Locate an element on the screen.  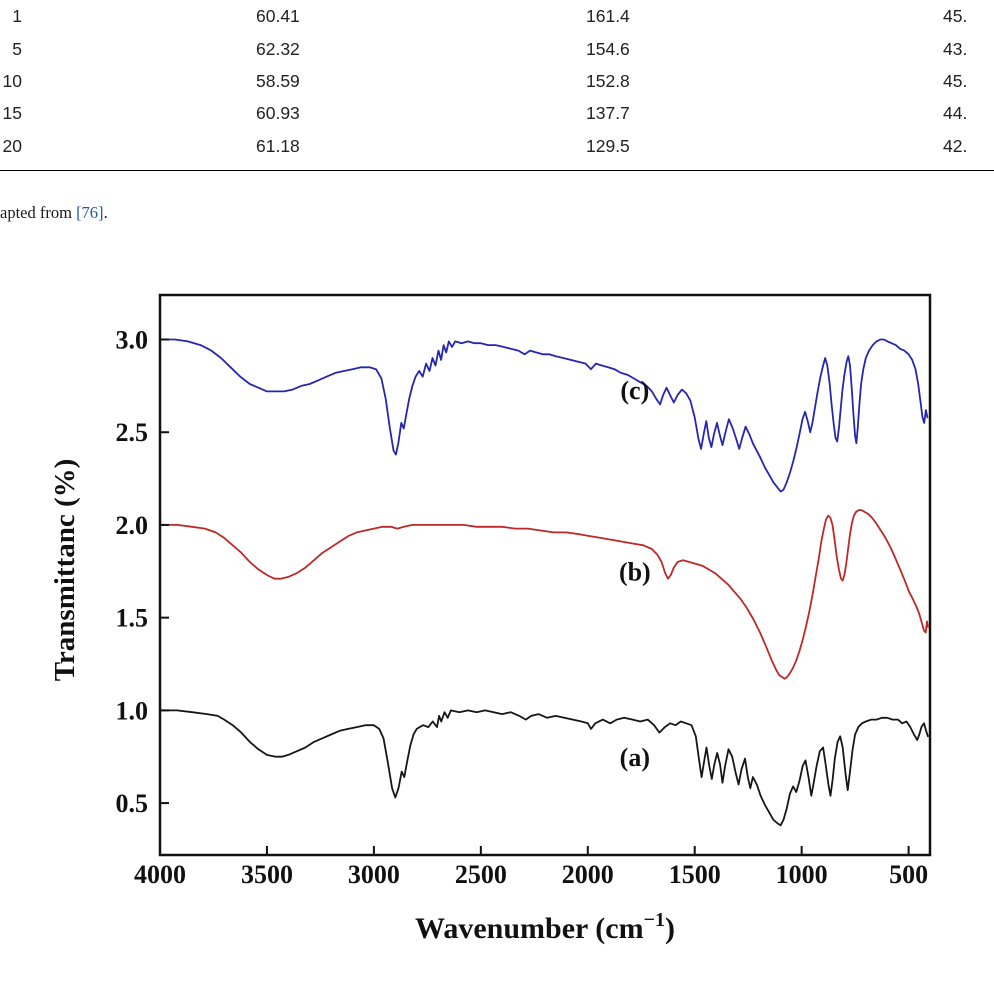
table-row: 10 58.59 152.8 45. is located at coordinates (497, 84).